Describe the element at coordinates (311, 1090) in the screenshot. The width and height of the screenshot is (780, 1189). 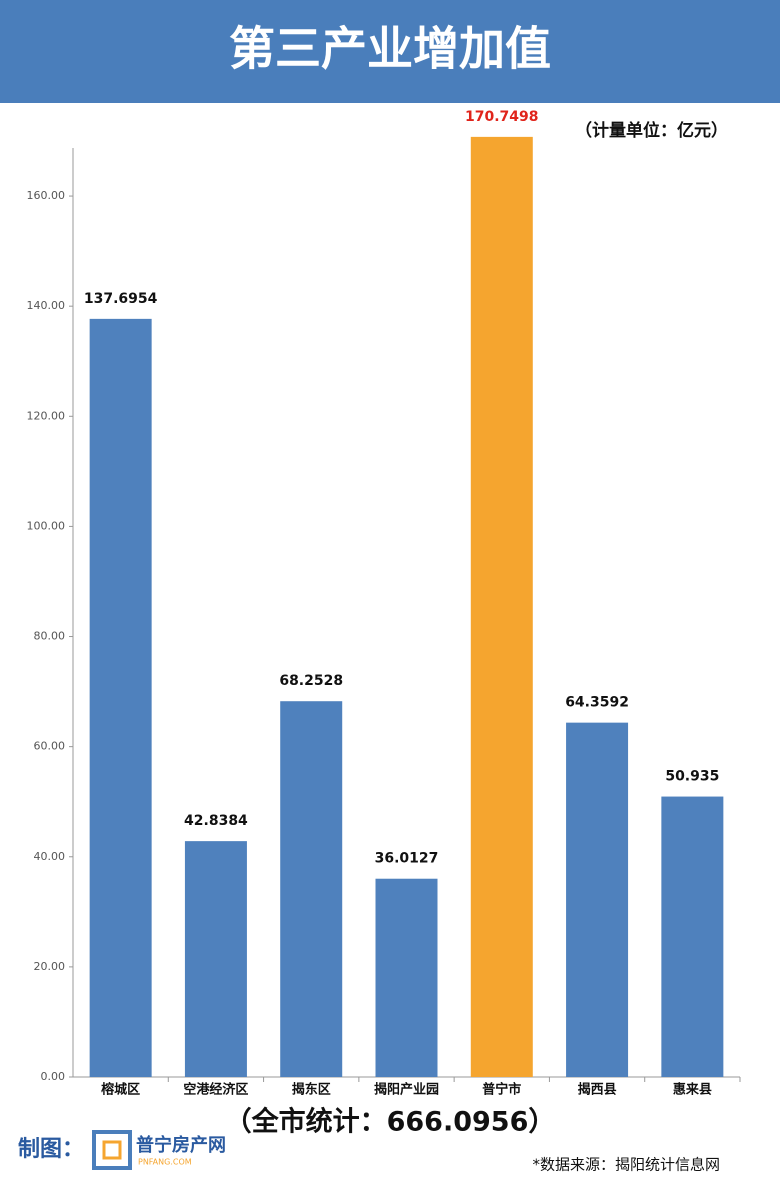
I see `x-tick-label: 揭东区` at that location.